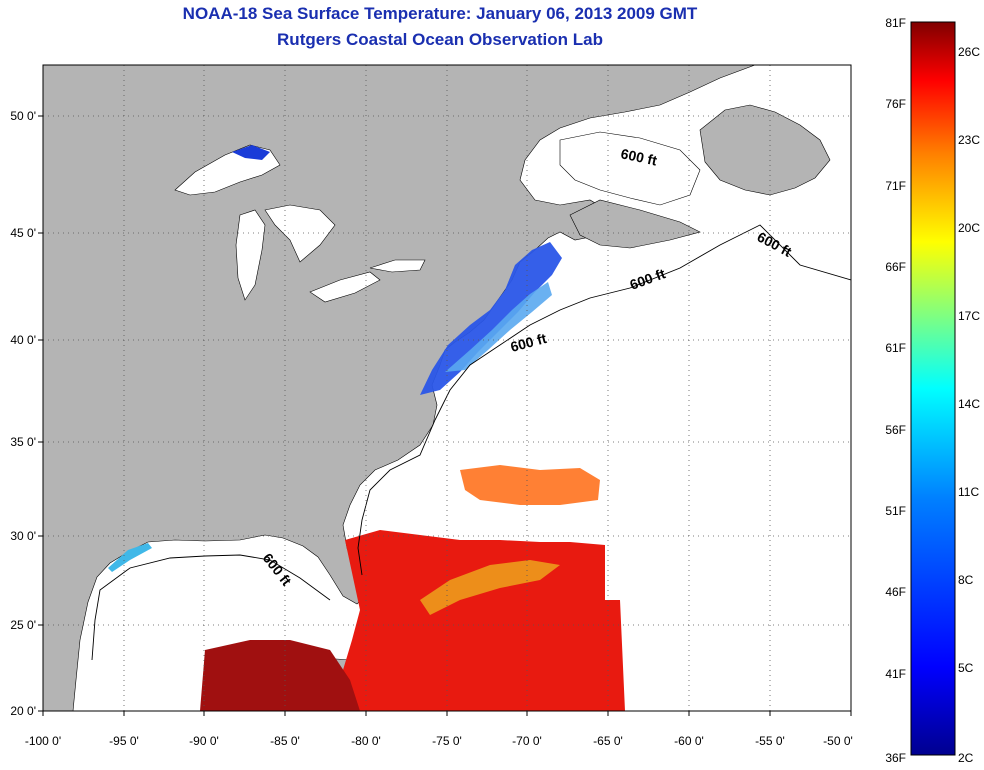 This screenshot has width=984, height=770. What do you see at coordinates (23, 625) in the screenshot?
I see `lat-tick-label: 25 0'` at bounding box center [23, 625].